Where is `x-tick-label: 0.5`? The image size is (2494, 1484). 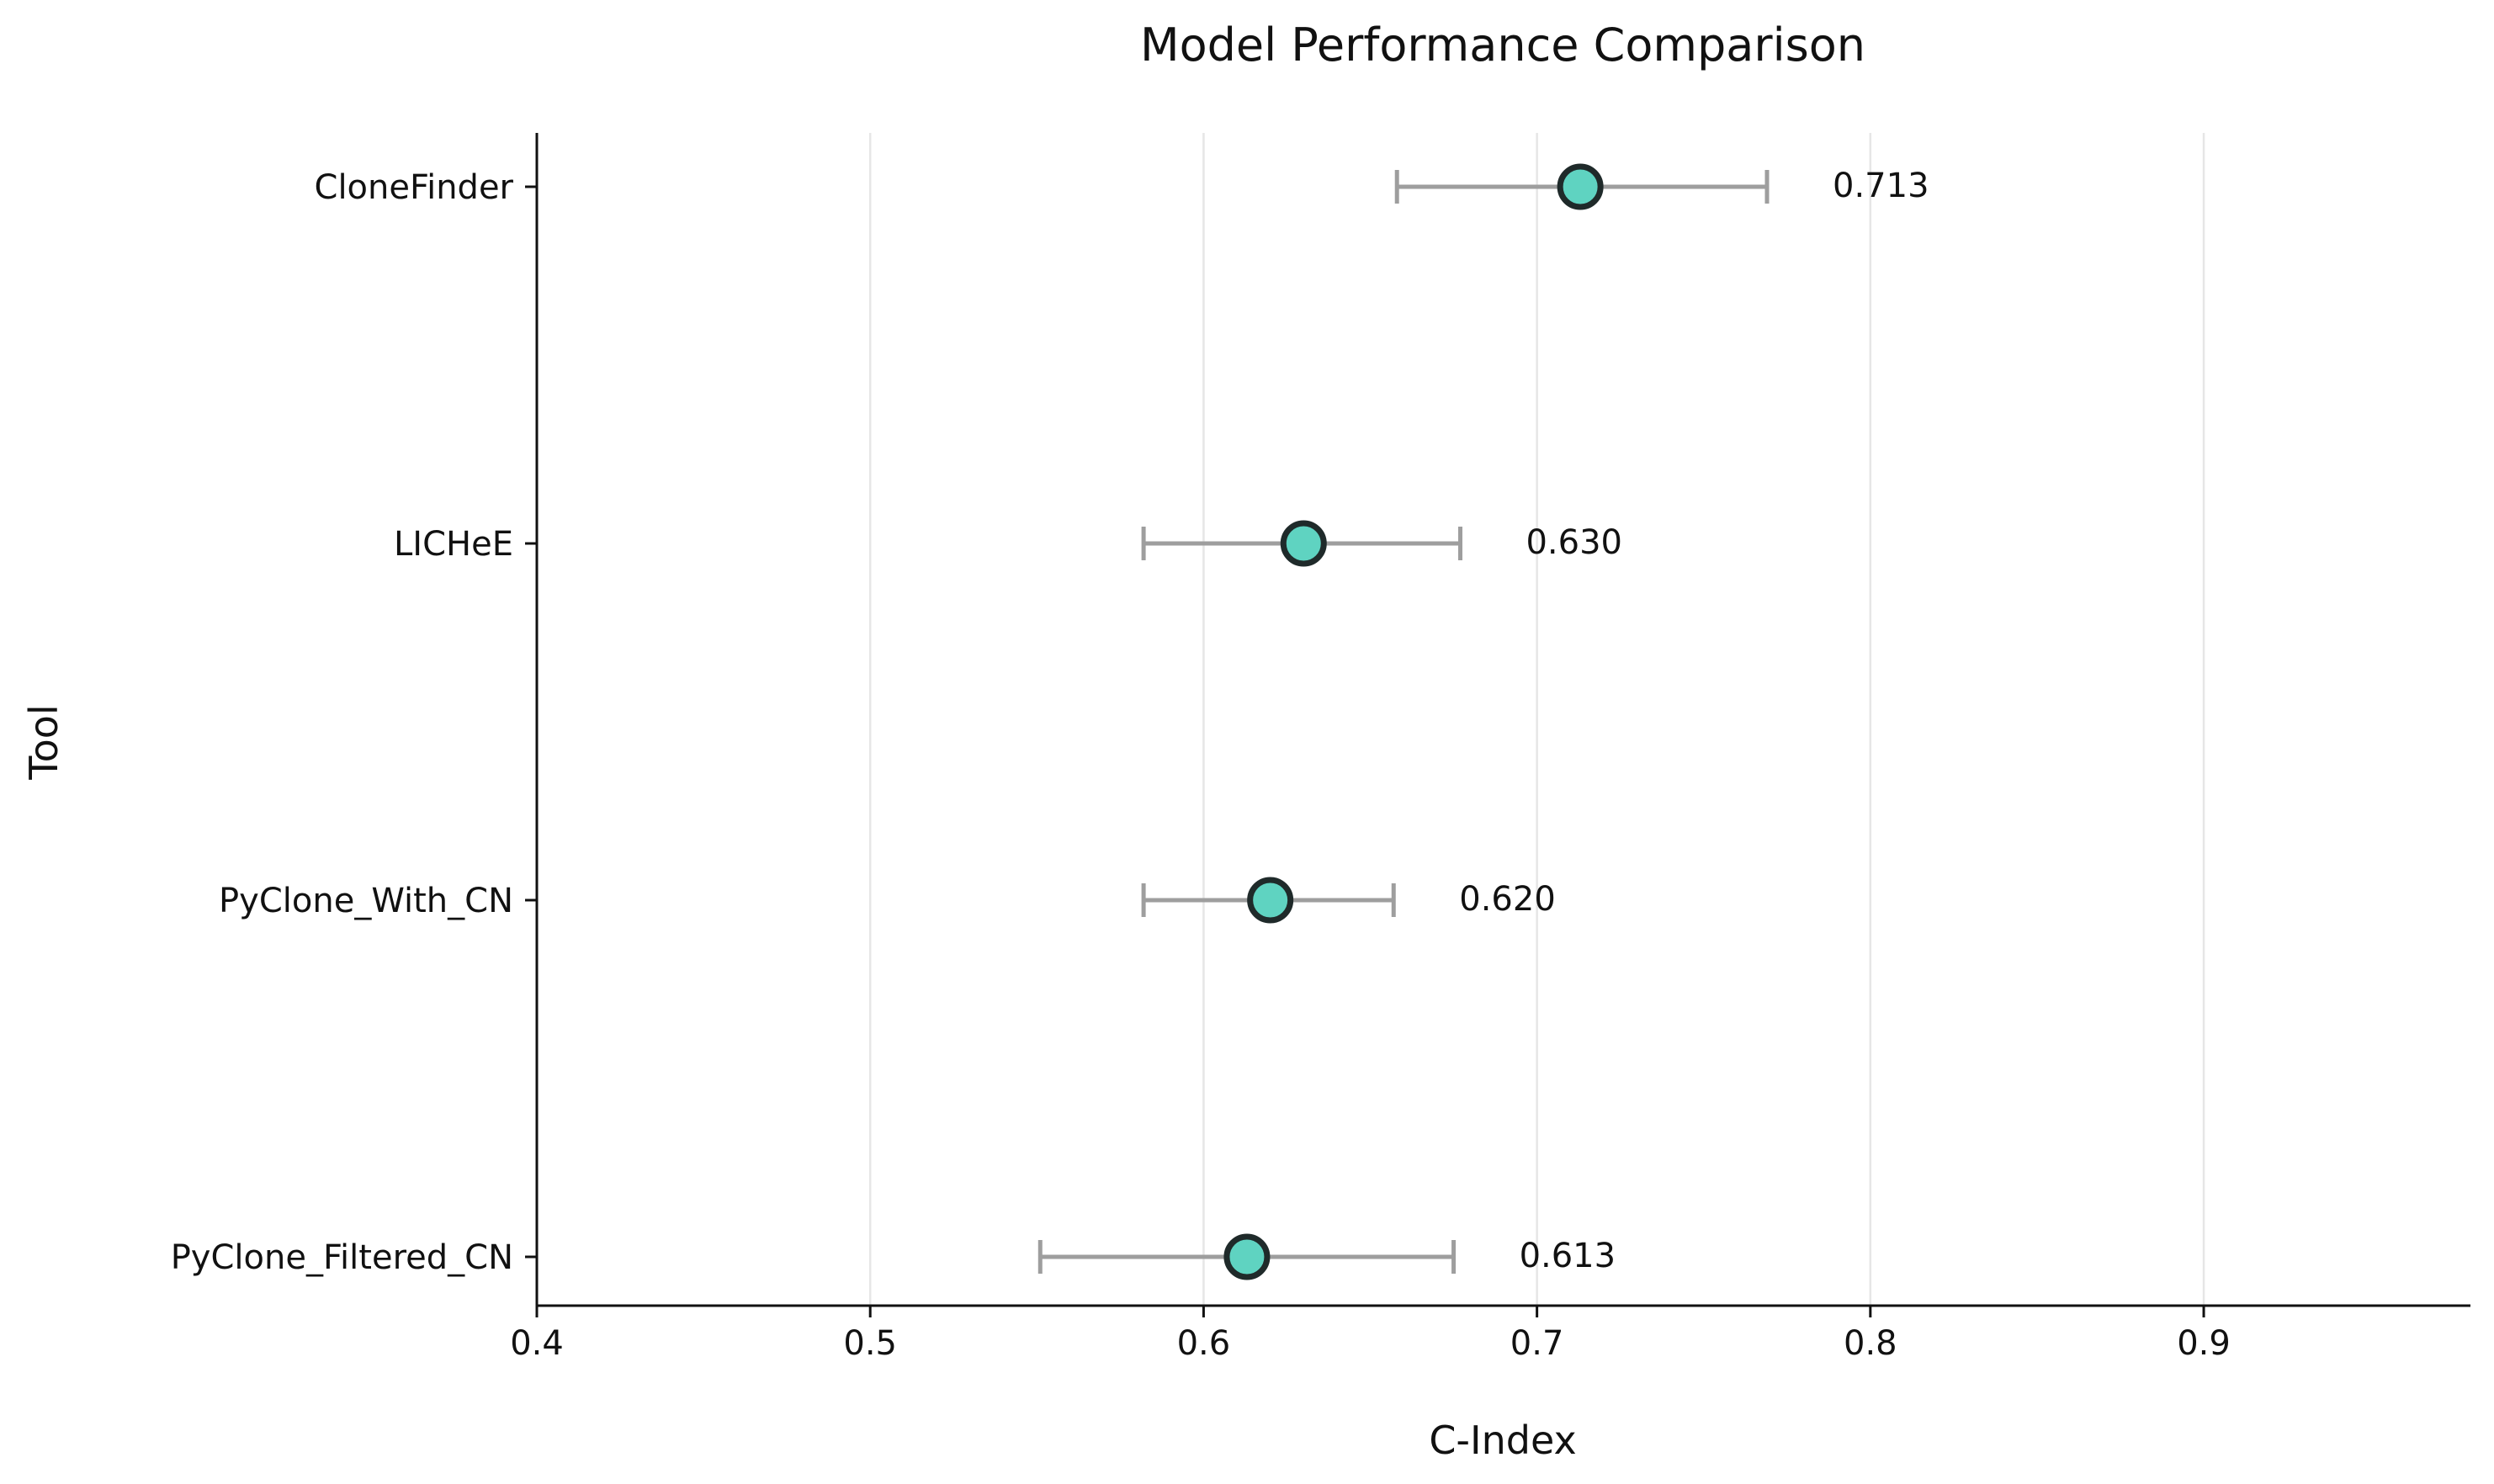 x-tick-label: 0.5 is located at coordinates (870, 1343).